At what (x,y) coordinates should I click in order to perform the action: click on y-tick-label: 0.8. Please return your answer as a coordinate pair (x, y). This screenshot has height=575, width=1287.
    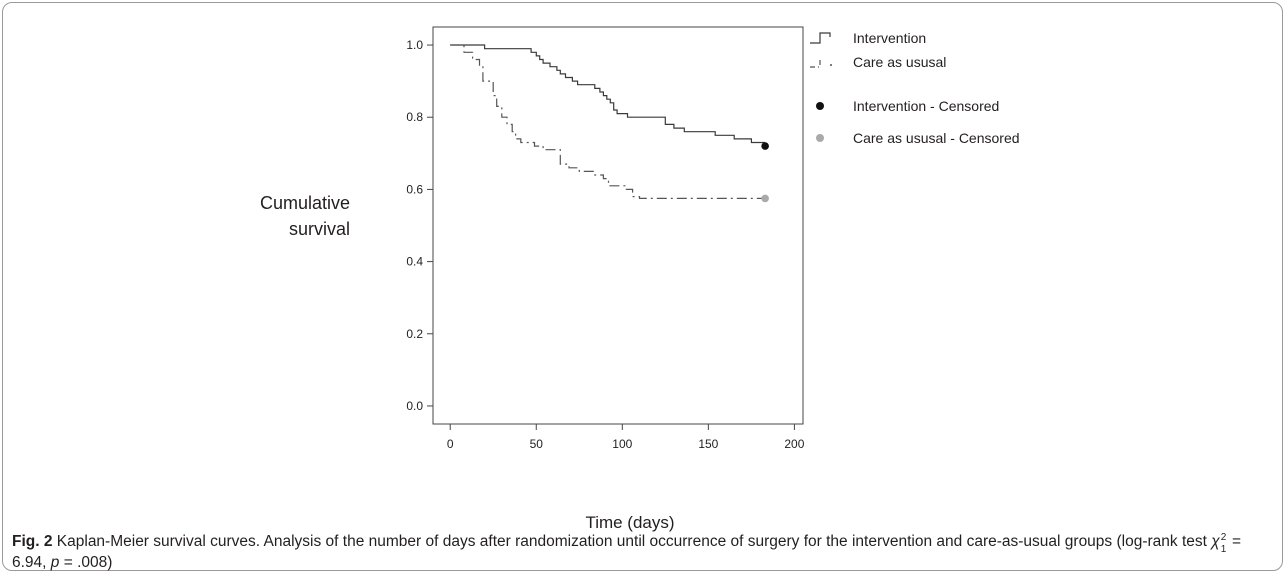
    Looking at the image, I should click on (414, 117).